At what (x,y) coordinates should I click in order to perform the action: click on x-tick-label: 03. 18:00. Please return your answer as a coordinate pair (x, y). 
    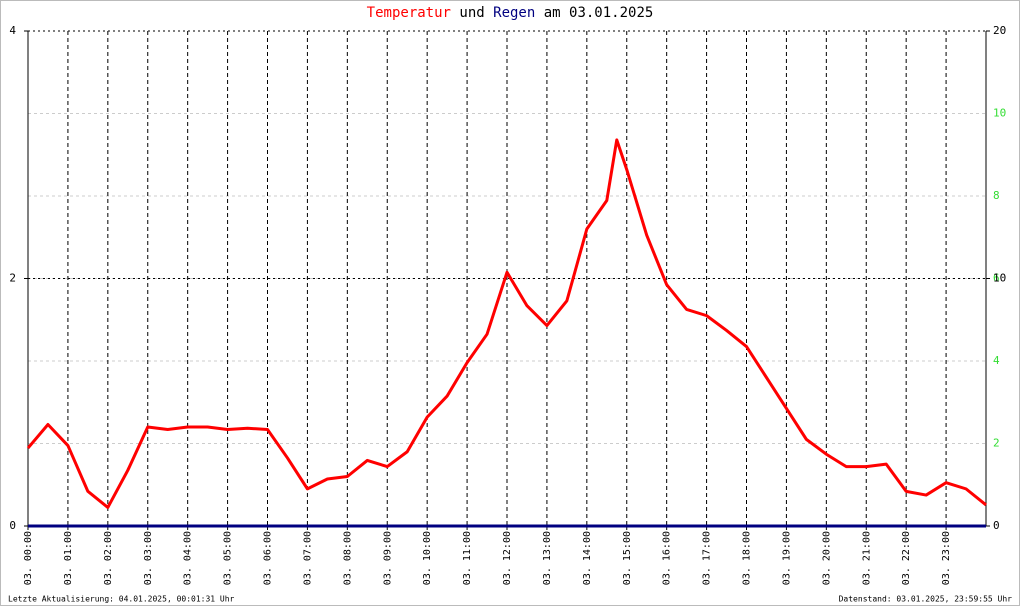
    Looking at the image, I should click on (747, 558).